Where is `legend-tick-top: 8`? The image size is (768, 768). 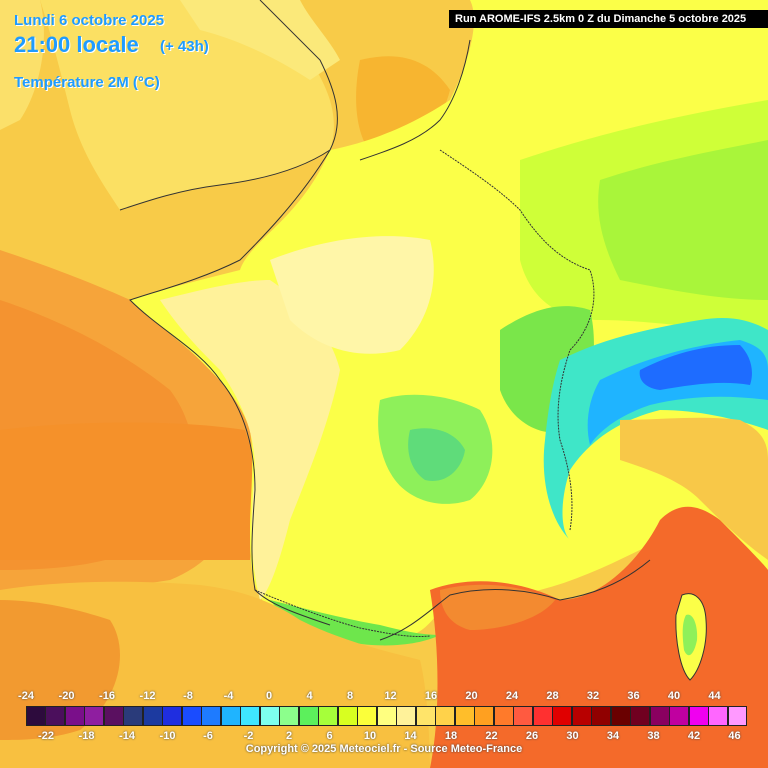
legend-tick-top: 8 is located at coordinates (350, 696).